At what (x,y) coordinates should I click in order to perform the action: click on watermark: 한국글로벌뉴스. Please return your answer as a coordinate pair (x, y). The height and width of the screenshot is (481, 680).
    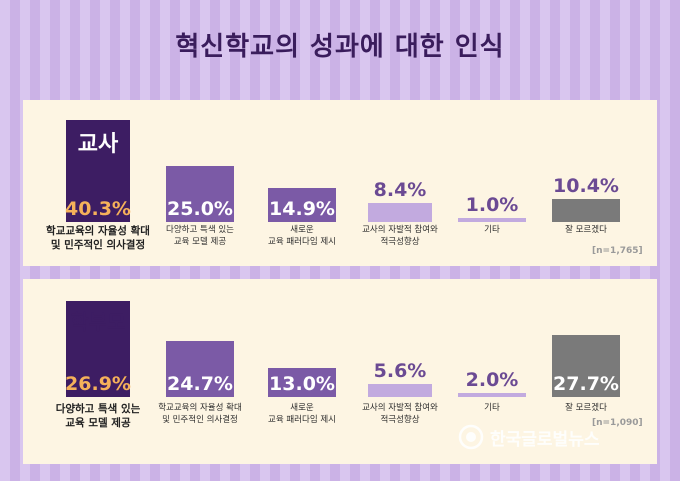
    Looking at the image, I should click on (528, 437).